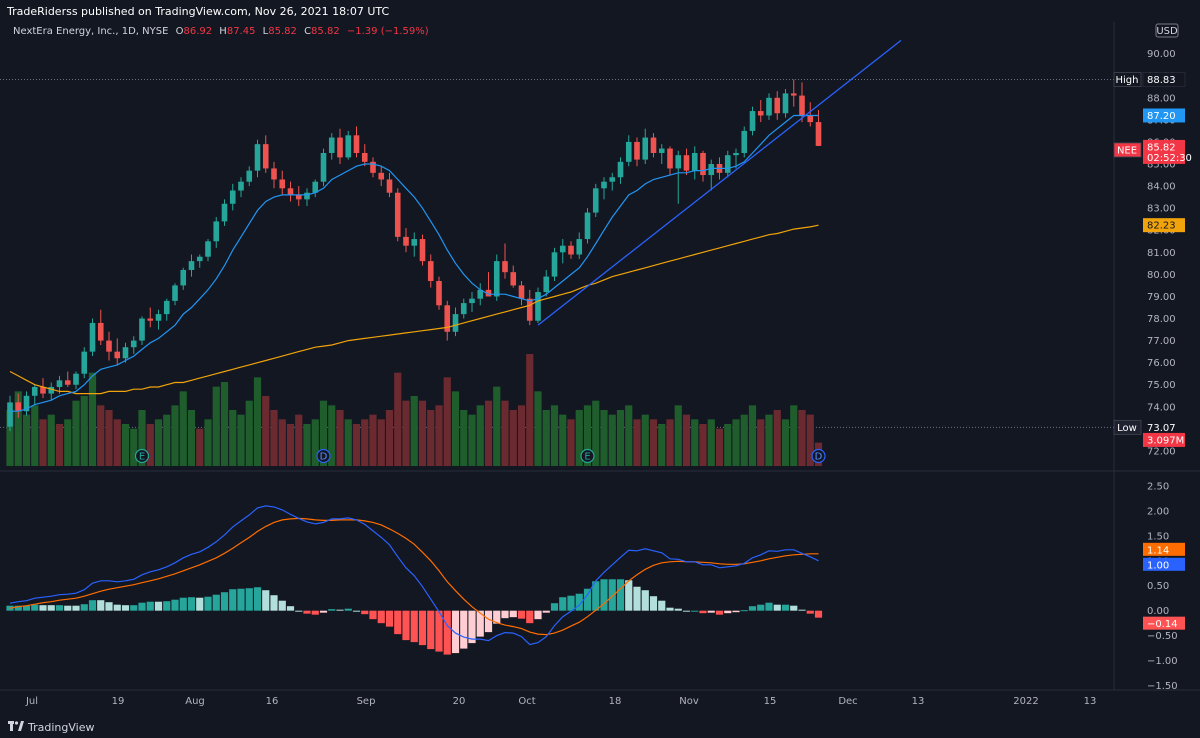 The image size is (1200, 738). I want to click on currency-badge-box, so click(1167, 30).